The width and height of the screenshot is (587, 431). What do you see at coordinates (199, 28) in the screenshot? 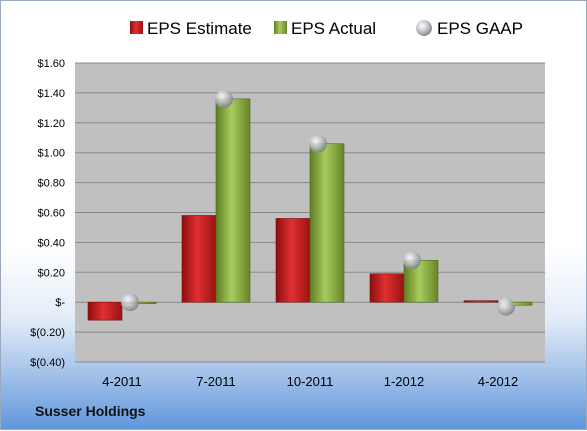
I see `legend-label-estimate: EPS Estimate` at bounding box center [199, 28].